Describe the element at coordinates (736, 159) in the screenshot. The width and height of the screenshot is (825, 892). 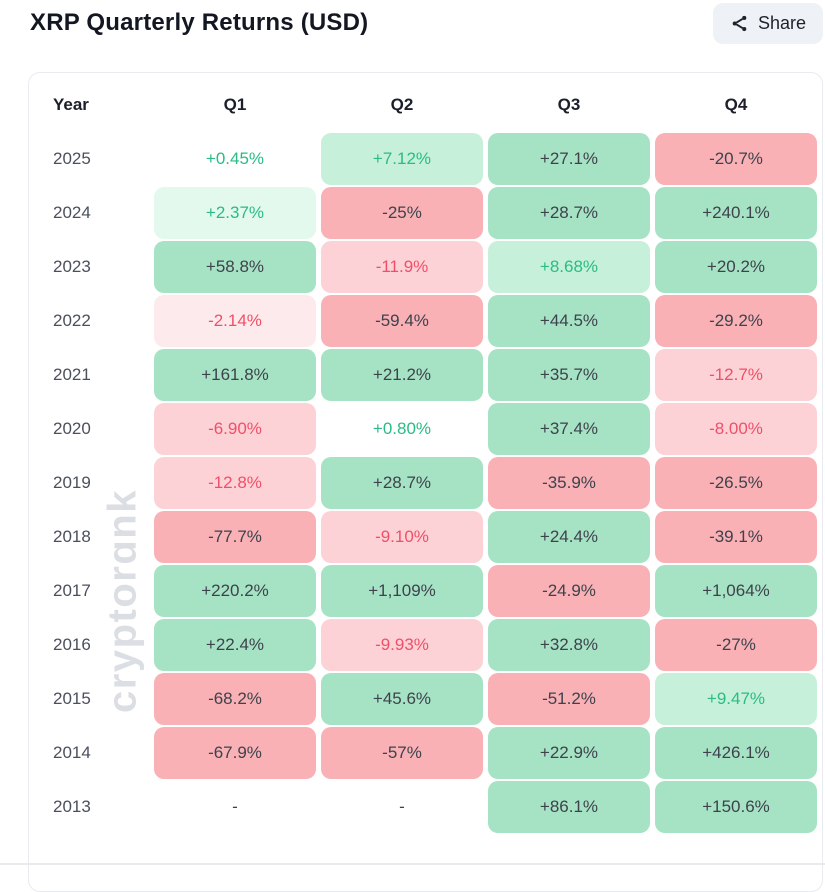
I see `return-cell: -20.7%` at that location.